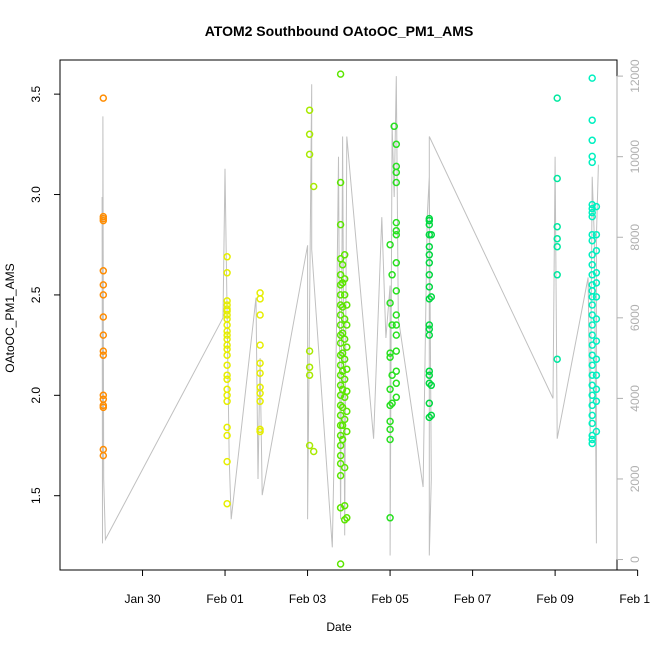  Describe the element at coordinates (36, 93) in the screenshot. I see `y-tick-label: 3.5` at that location.